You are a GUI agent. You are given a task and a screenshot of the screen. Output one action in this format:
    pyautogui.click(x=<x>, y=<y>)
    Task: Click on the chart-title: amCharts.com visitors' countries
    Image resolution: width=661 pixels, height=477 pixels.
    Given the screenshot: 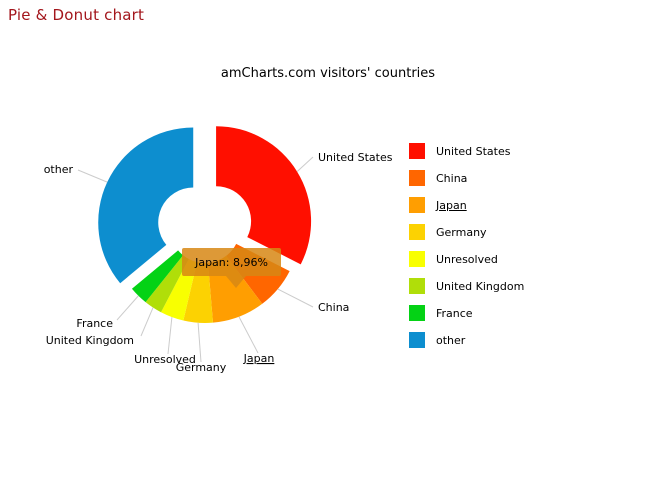 What is the action you would take?
    pyautogui.click(x=328, y=73)
    